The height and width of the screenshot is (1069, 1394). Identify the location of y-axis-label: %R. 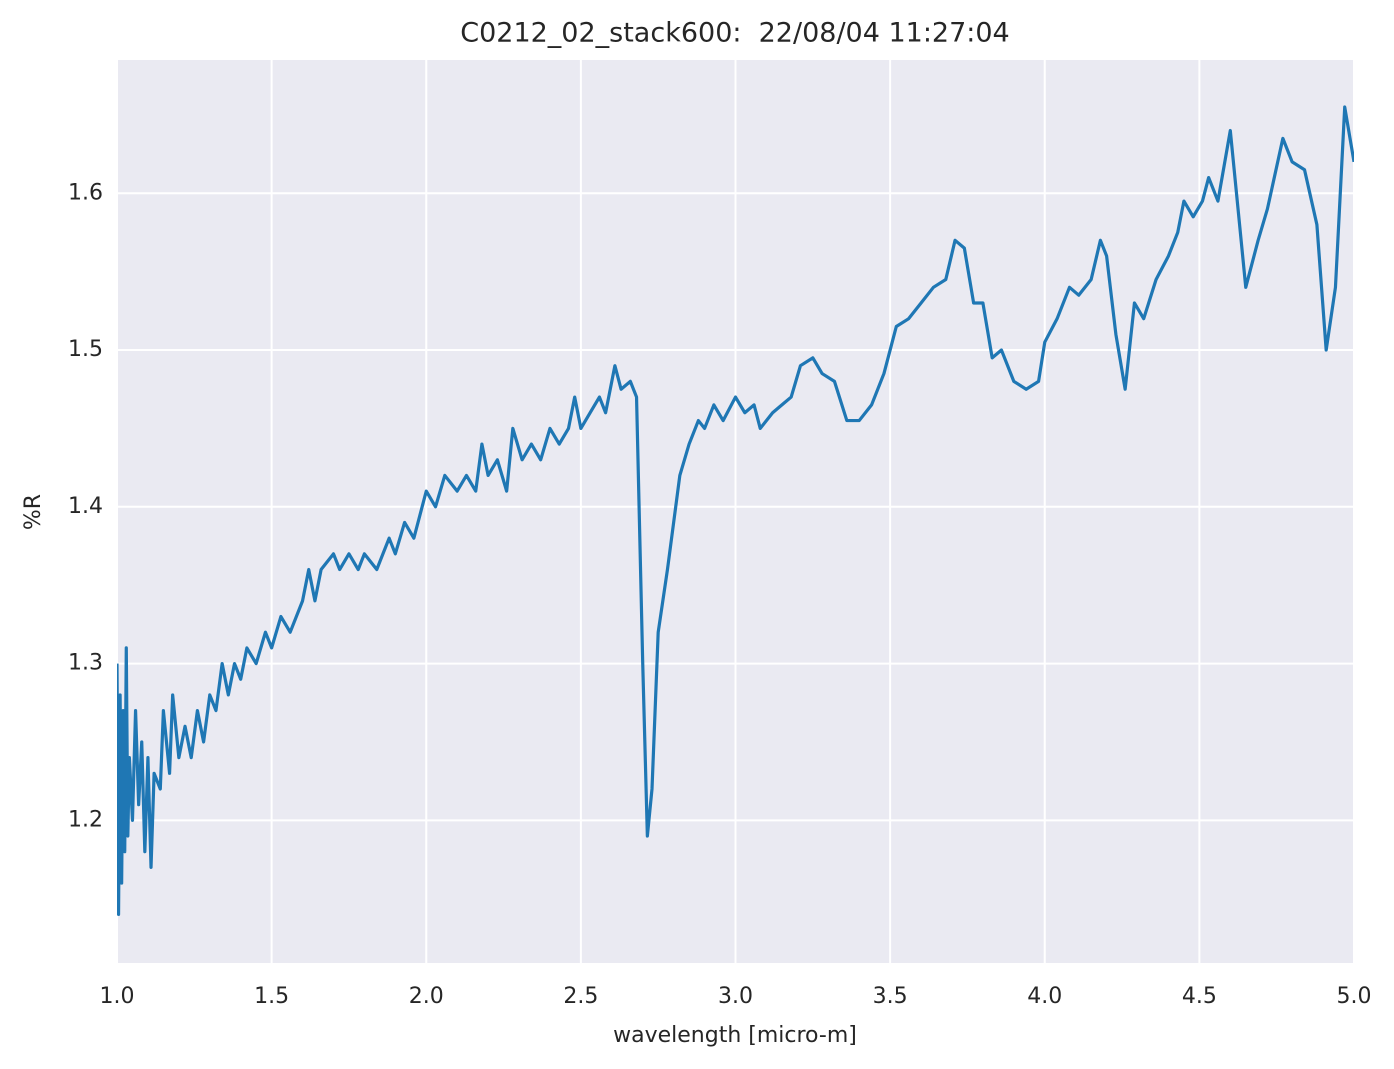
(33, 512).